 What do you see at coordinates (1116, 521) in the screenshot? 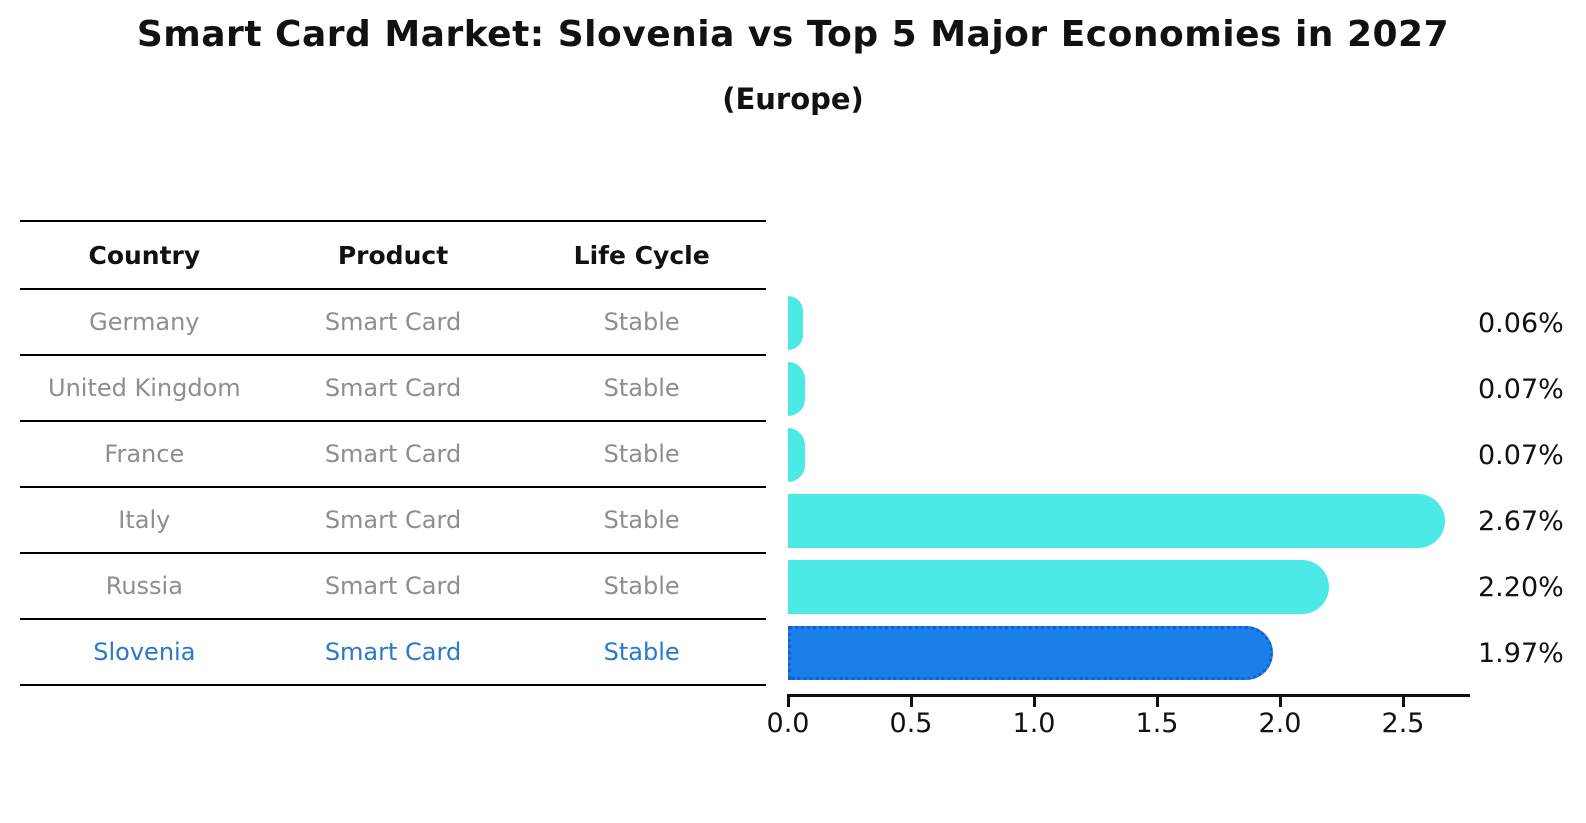
I see `bar-italy` at bounding box center [1116, 521].